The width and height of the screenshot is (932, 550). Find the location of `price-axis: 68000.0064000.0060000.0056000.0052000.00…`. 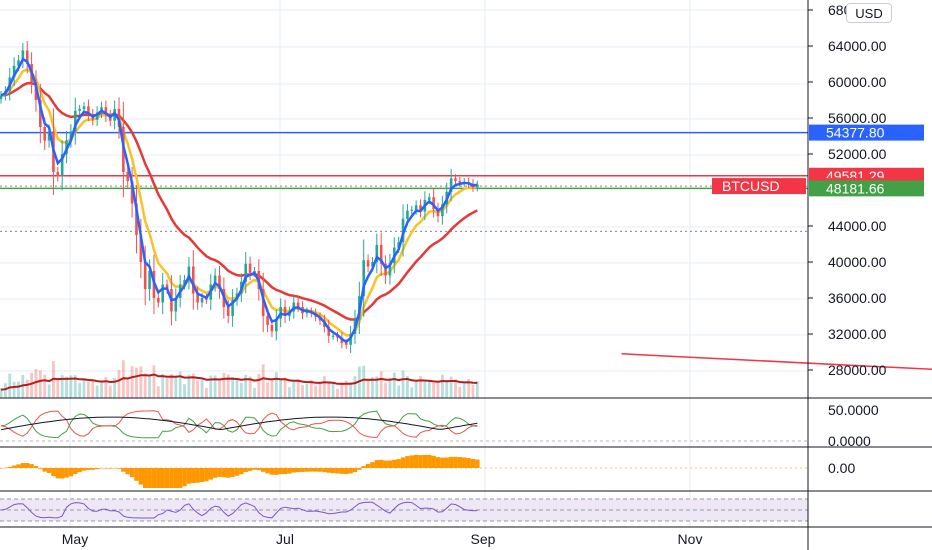

price-axis: 68000.0064000.0060000.0056000.0052000.00… is located at coordinates (847, 239).